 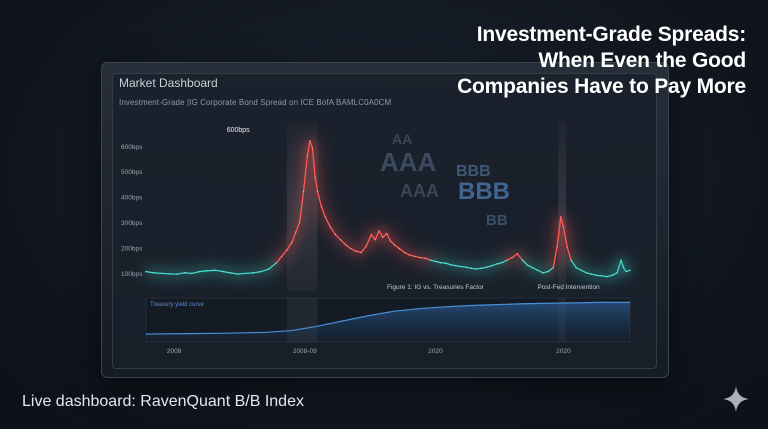 I want to click on x-tick-label: 2008-09, so click(x=305, y=351).